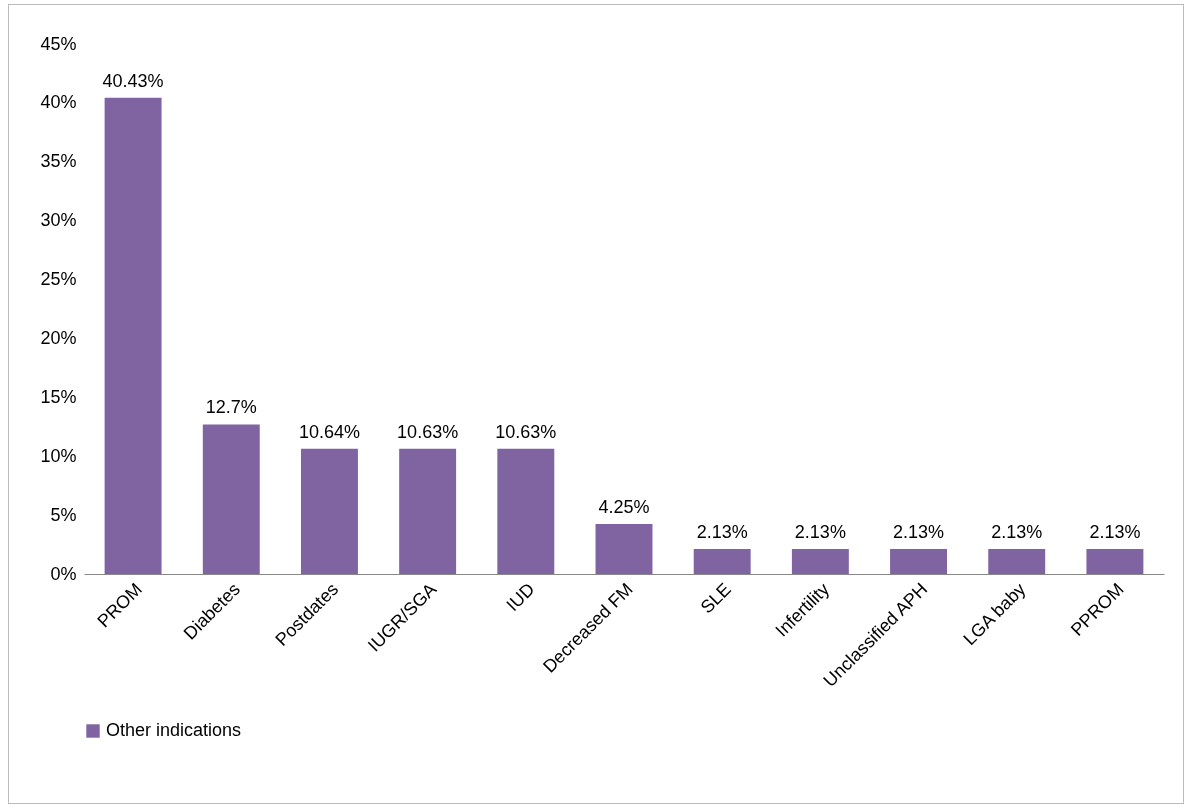  What do you see at coordinates (174, 730) in the screenshot?
I see `legend-label: Other indications` at bounding box center [174, 730].